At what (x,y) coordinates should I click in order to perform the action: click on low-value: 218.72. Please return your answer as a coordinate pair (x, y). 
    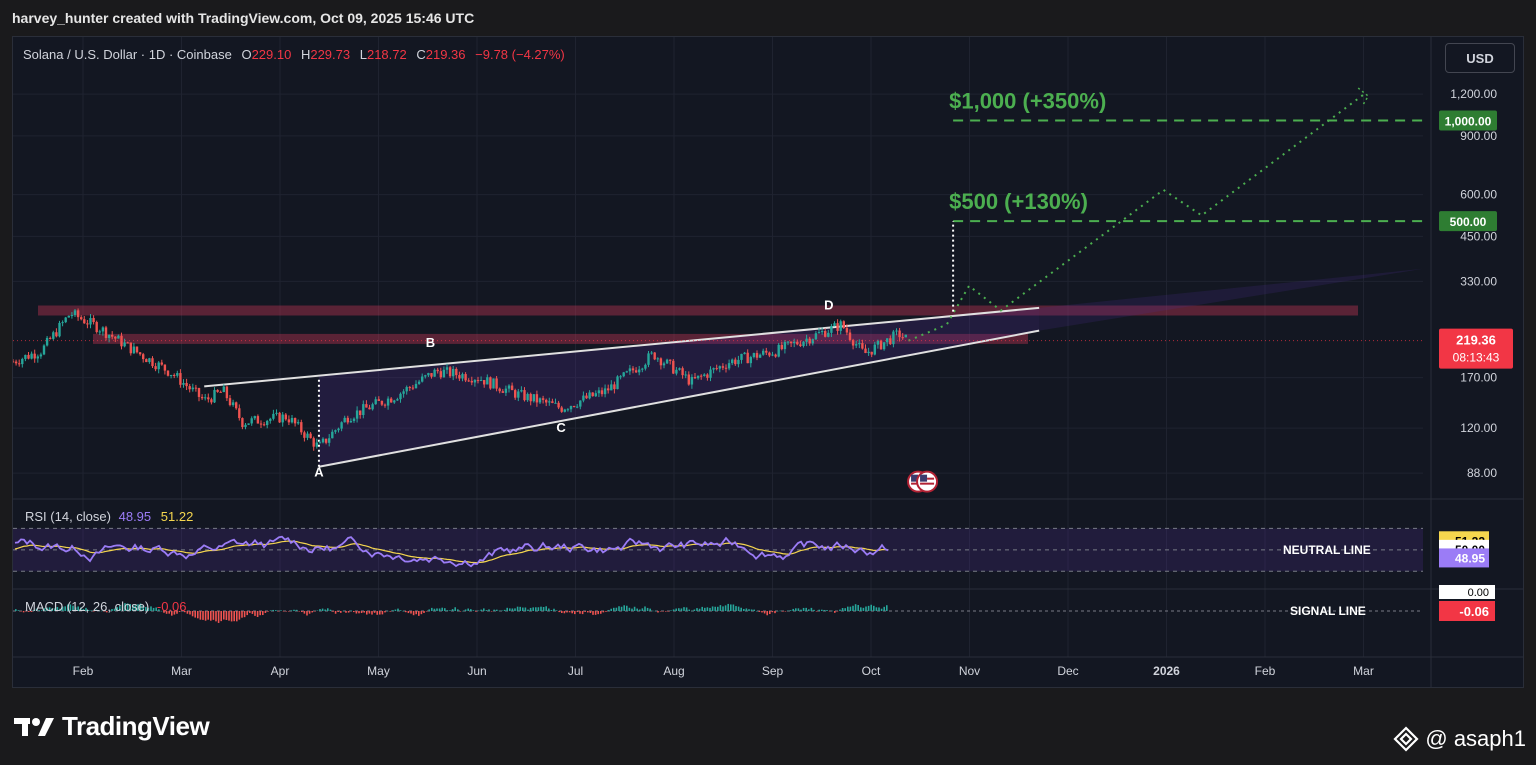
    Looking at the image, I should click on (386, 54).